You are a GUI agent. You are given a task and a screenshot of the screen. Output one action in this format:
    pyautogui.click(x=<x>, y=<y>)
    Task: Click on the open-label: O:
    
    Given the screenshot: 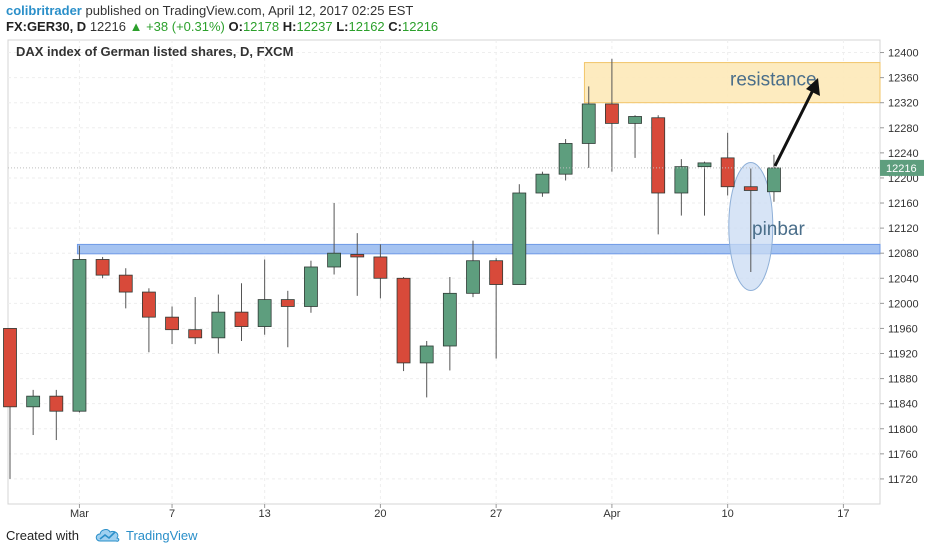 What is the action you would take?
    pyautogui.click(x=235, y=26)
    